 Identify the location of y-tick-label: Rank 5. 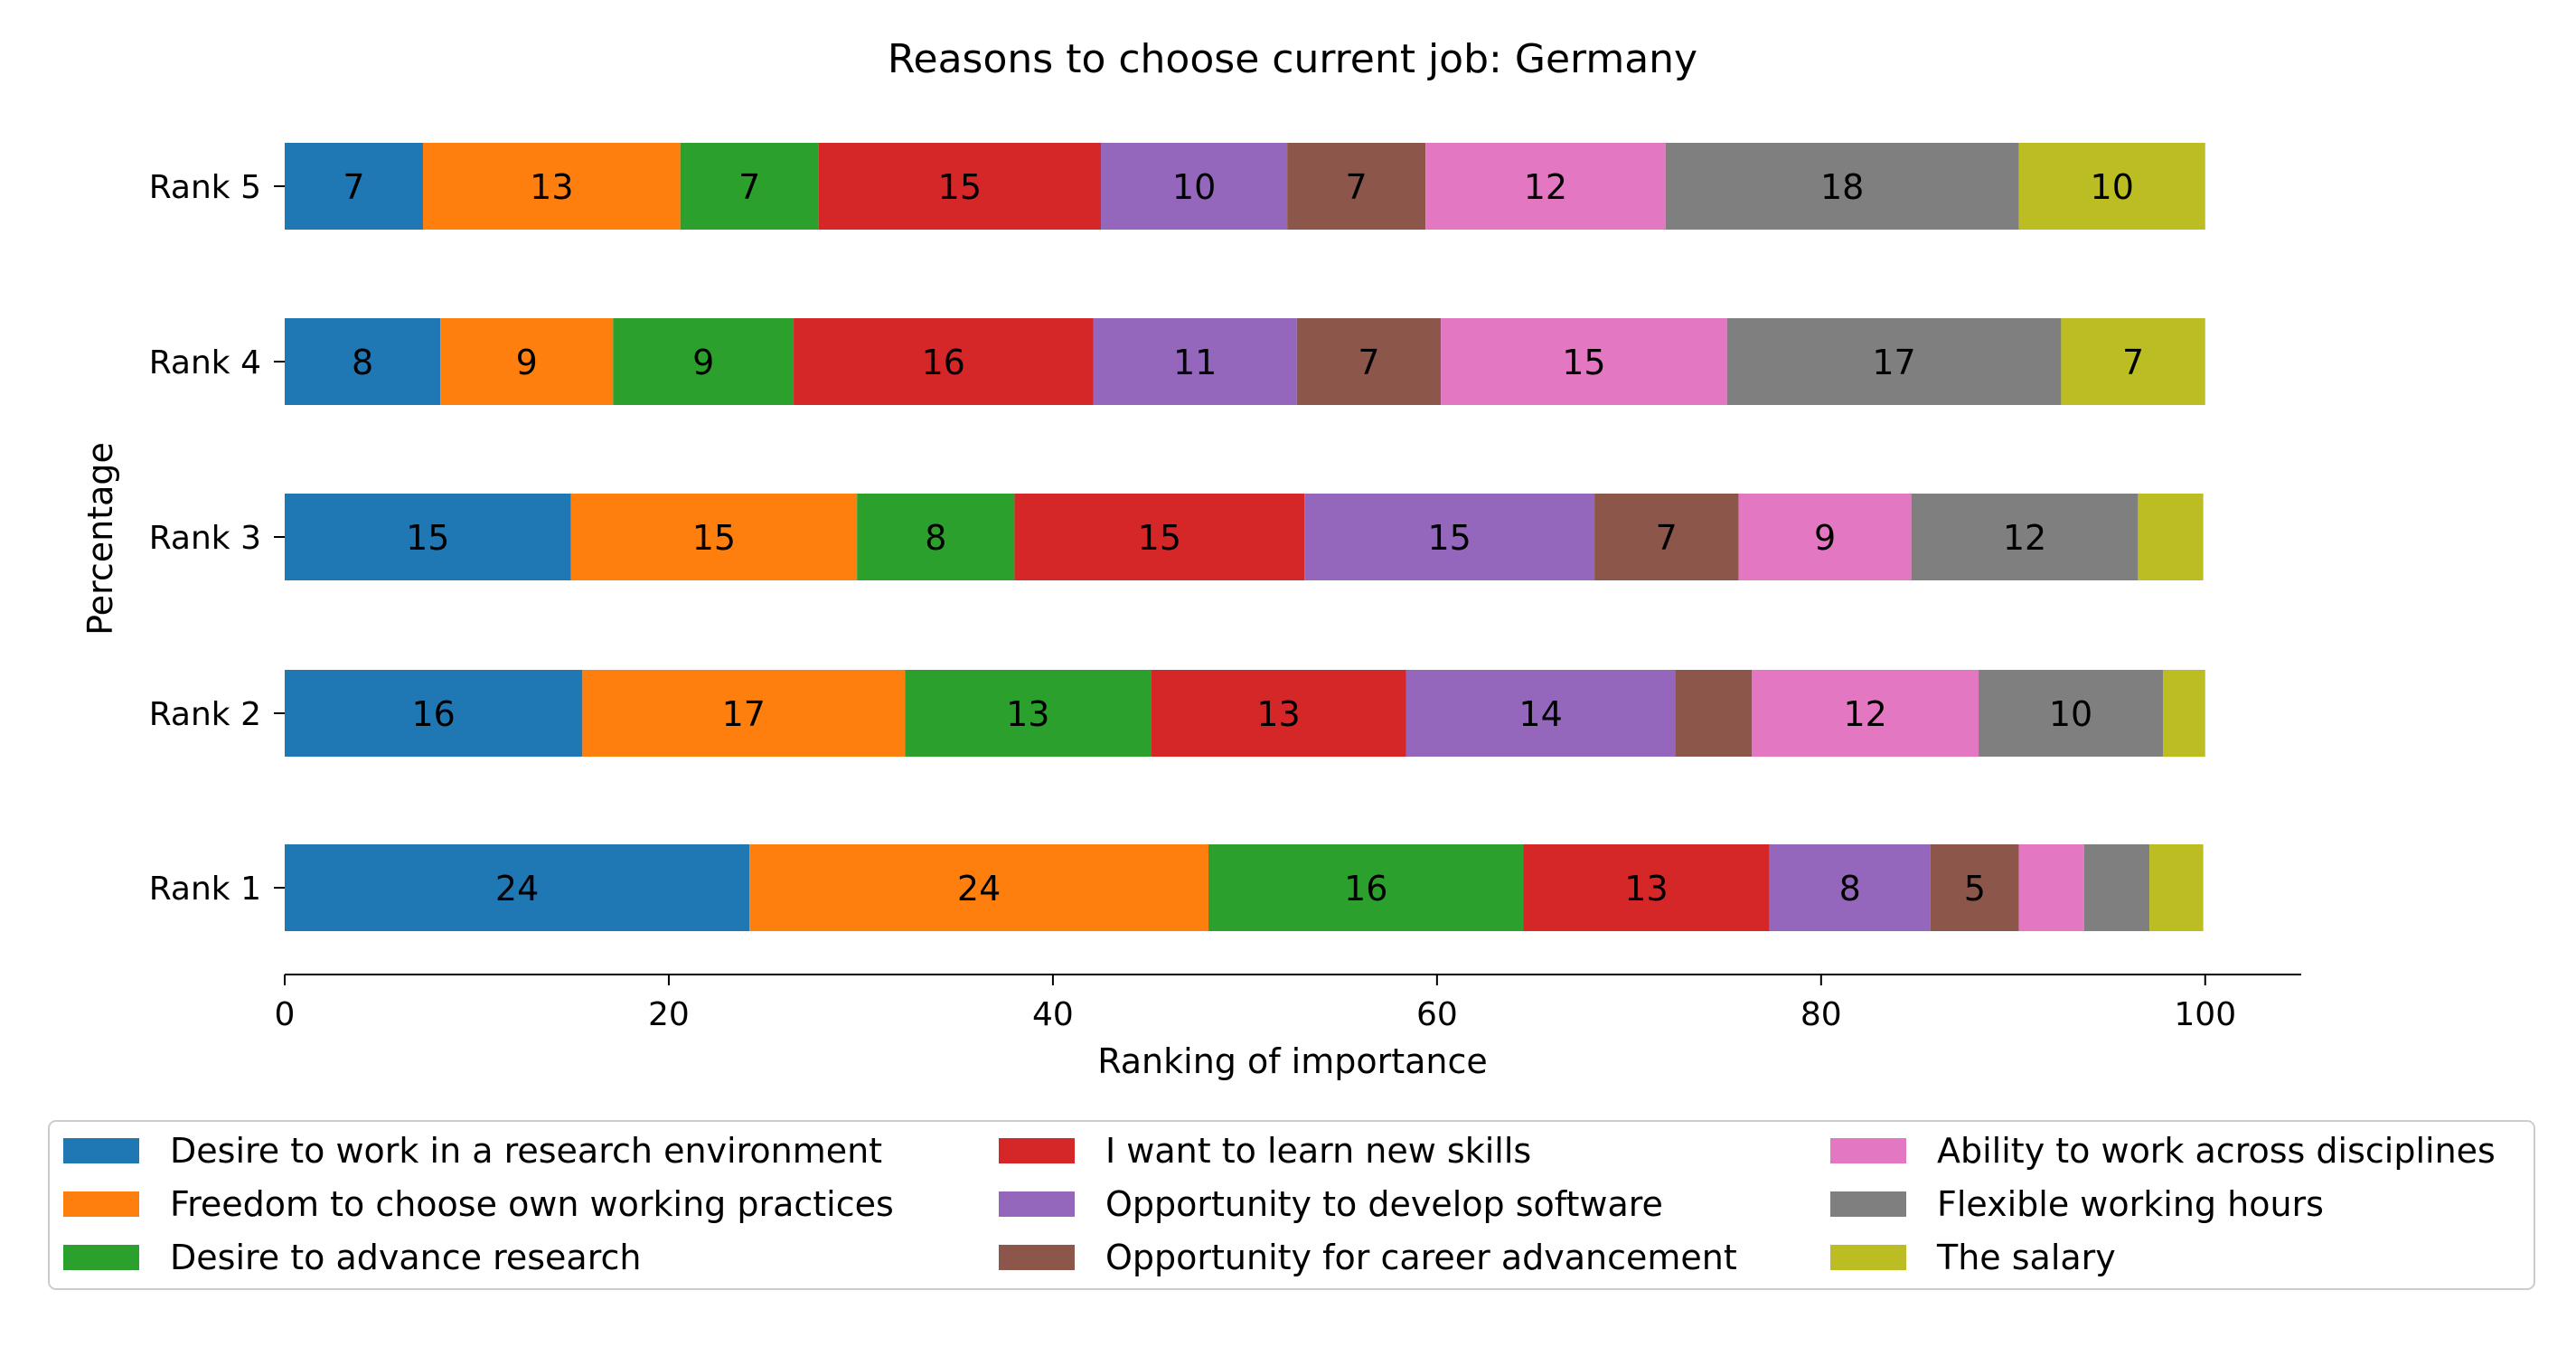
(205, 187).